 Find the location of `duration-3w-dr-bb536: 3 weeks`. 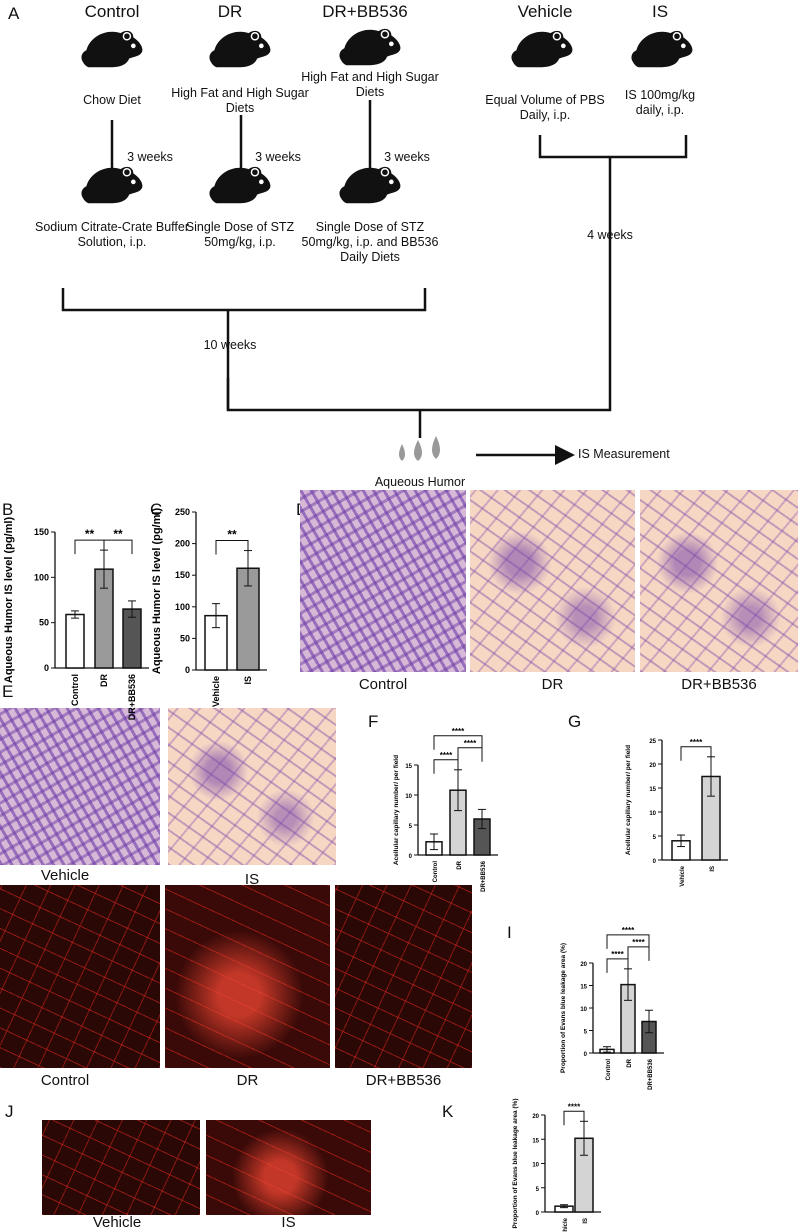

duration-3w-dr-bb536: 3 weeks is located at coordinates (407, 157).